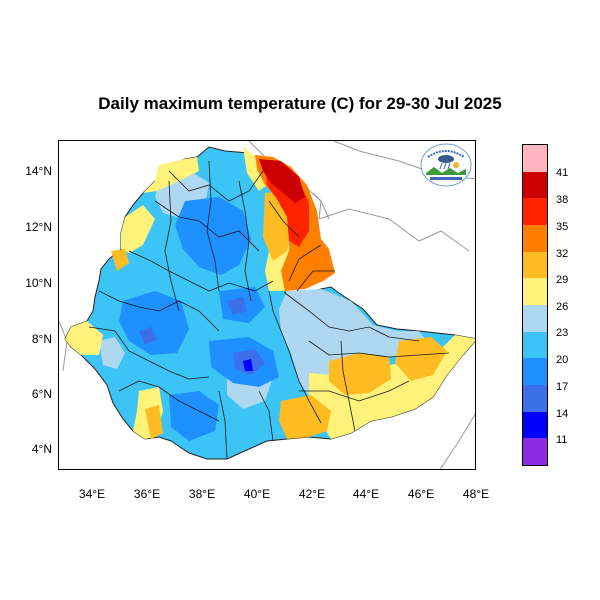 Image resolution: width=600 pixels, height=600 pixels. What do you see at coordinates (248, 365) in the screenshot?
I see `coldest-spot` at bounding box center [248, 365].